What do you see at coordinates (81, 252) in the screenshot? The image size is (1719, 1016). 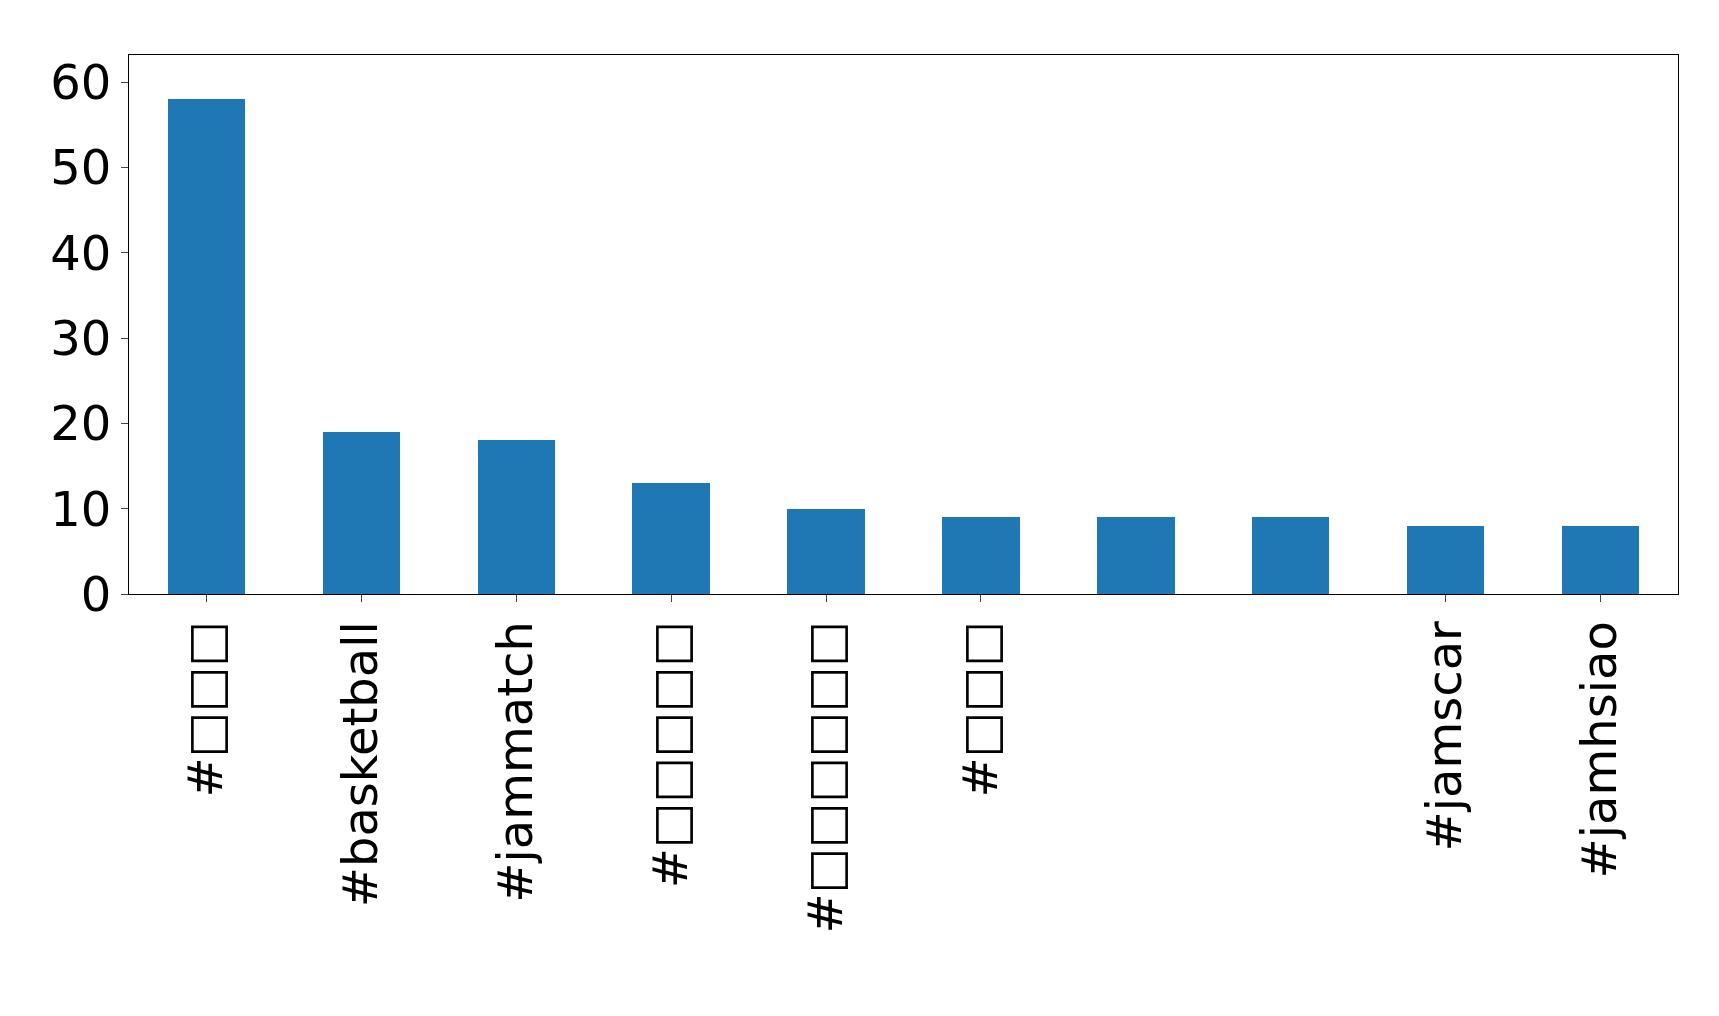 I see `y-tick-label: 40` at bounding box center [81, 252].